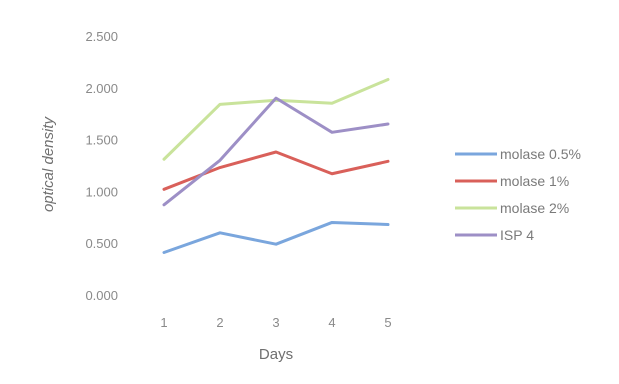  I want to click on y-tick-label: 1.500, so click(101, 140).